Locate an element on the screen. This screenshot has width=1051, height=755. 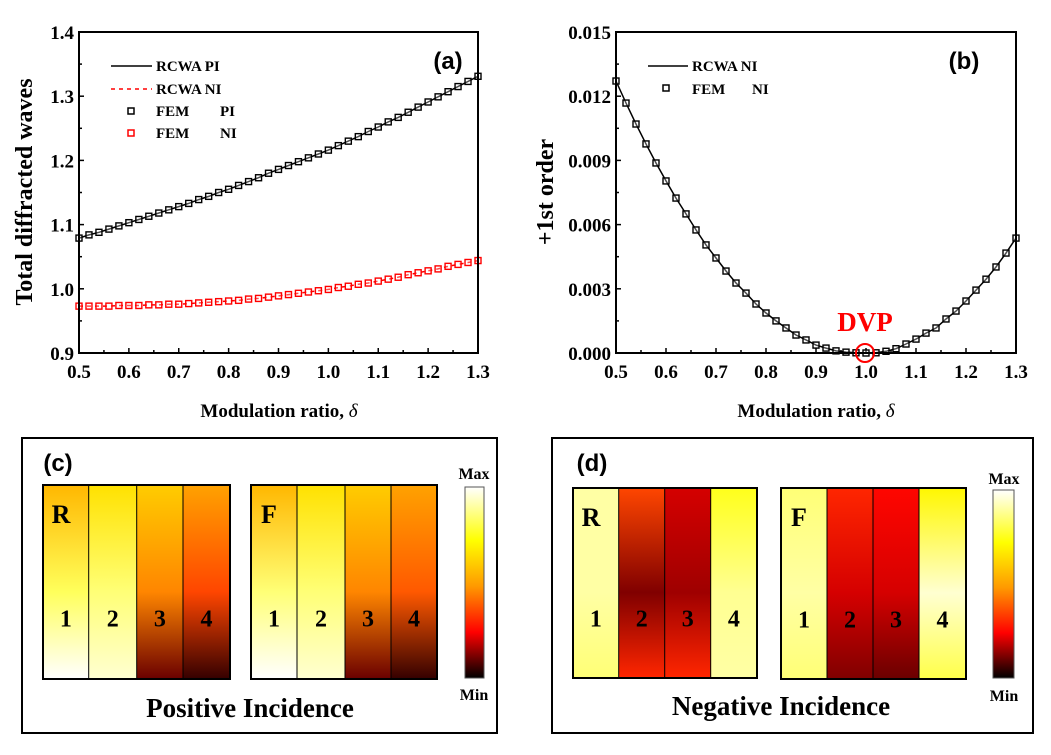
dvp-annotation: DVP is located at coordinates (865, 322).